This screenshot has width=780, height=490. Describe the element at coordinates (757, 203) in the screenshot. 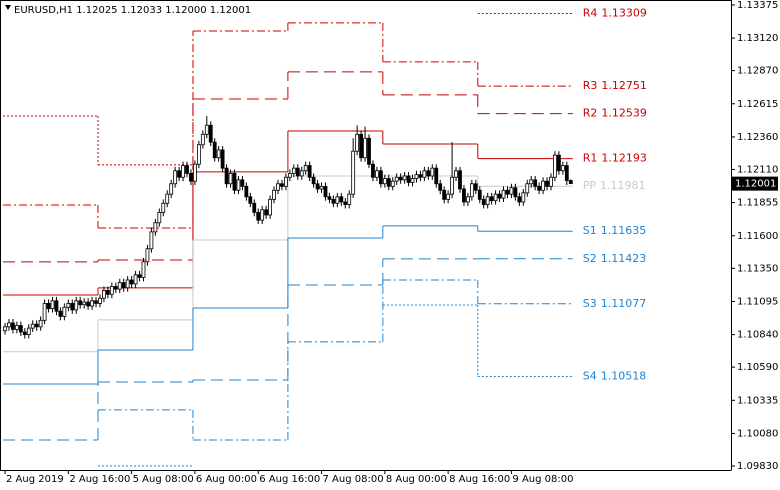

I see `y-tick-label: 1.11855` at that location.